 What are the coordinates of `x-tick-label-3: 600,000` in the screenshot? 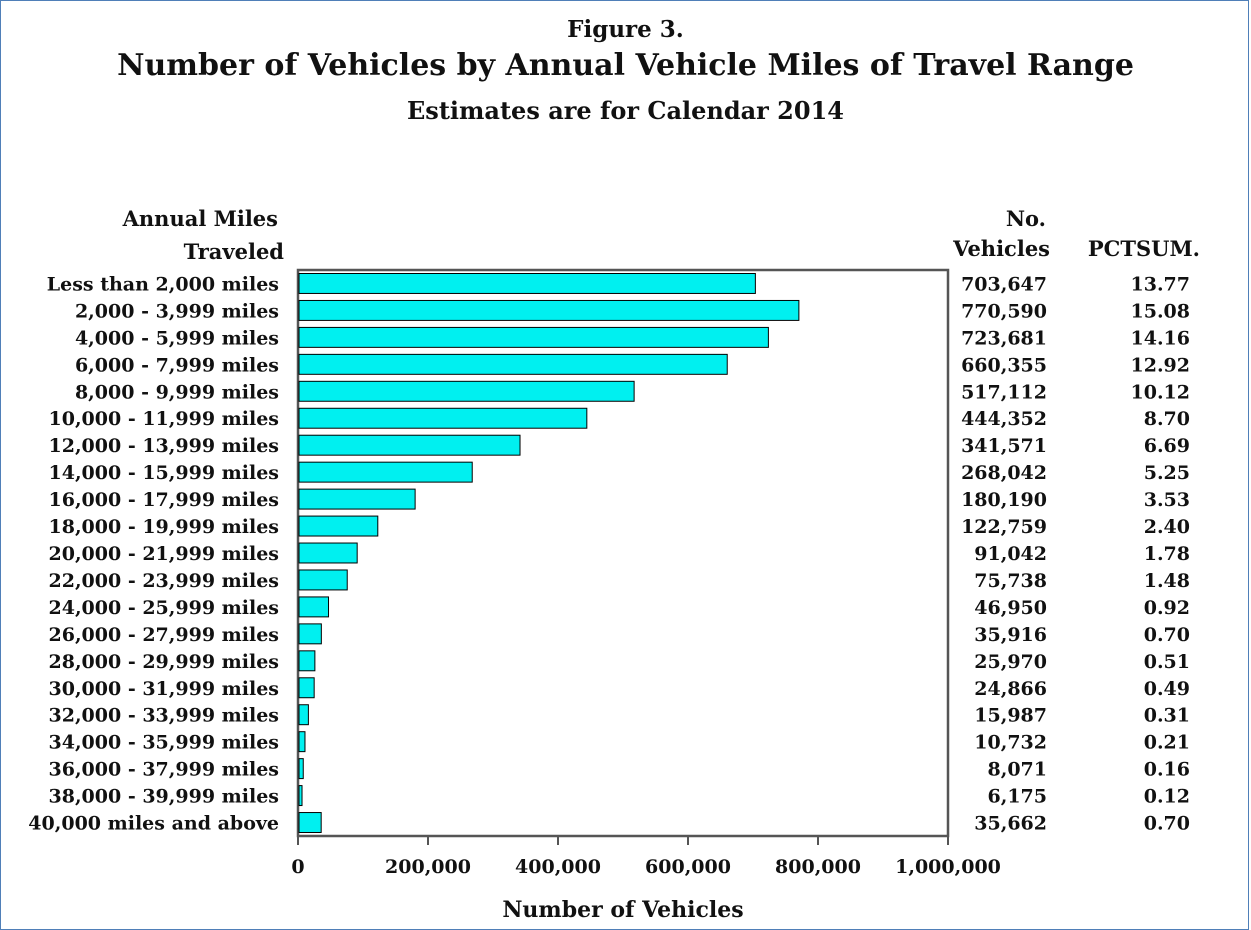 It's located at (688, 867).